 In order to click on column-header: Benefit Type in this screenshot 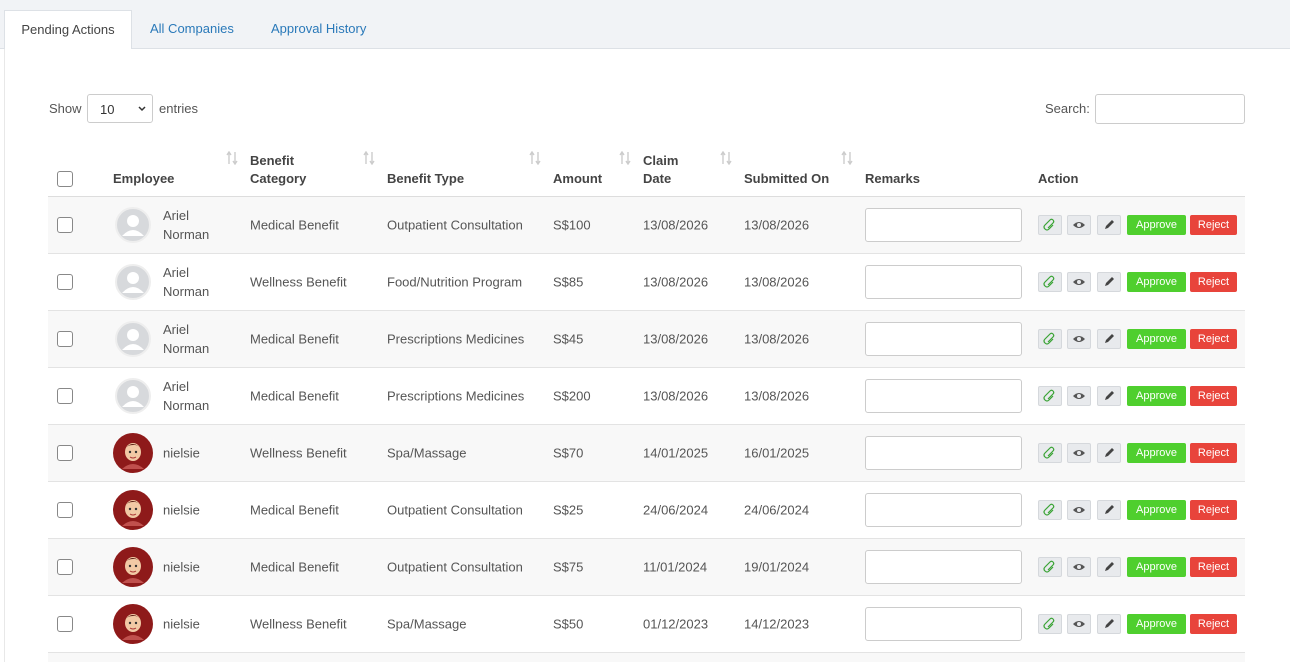, I will do `click(426, 178)`.